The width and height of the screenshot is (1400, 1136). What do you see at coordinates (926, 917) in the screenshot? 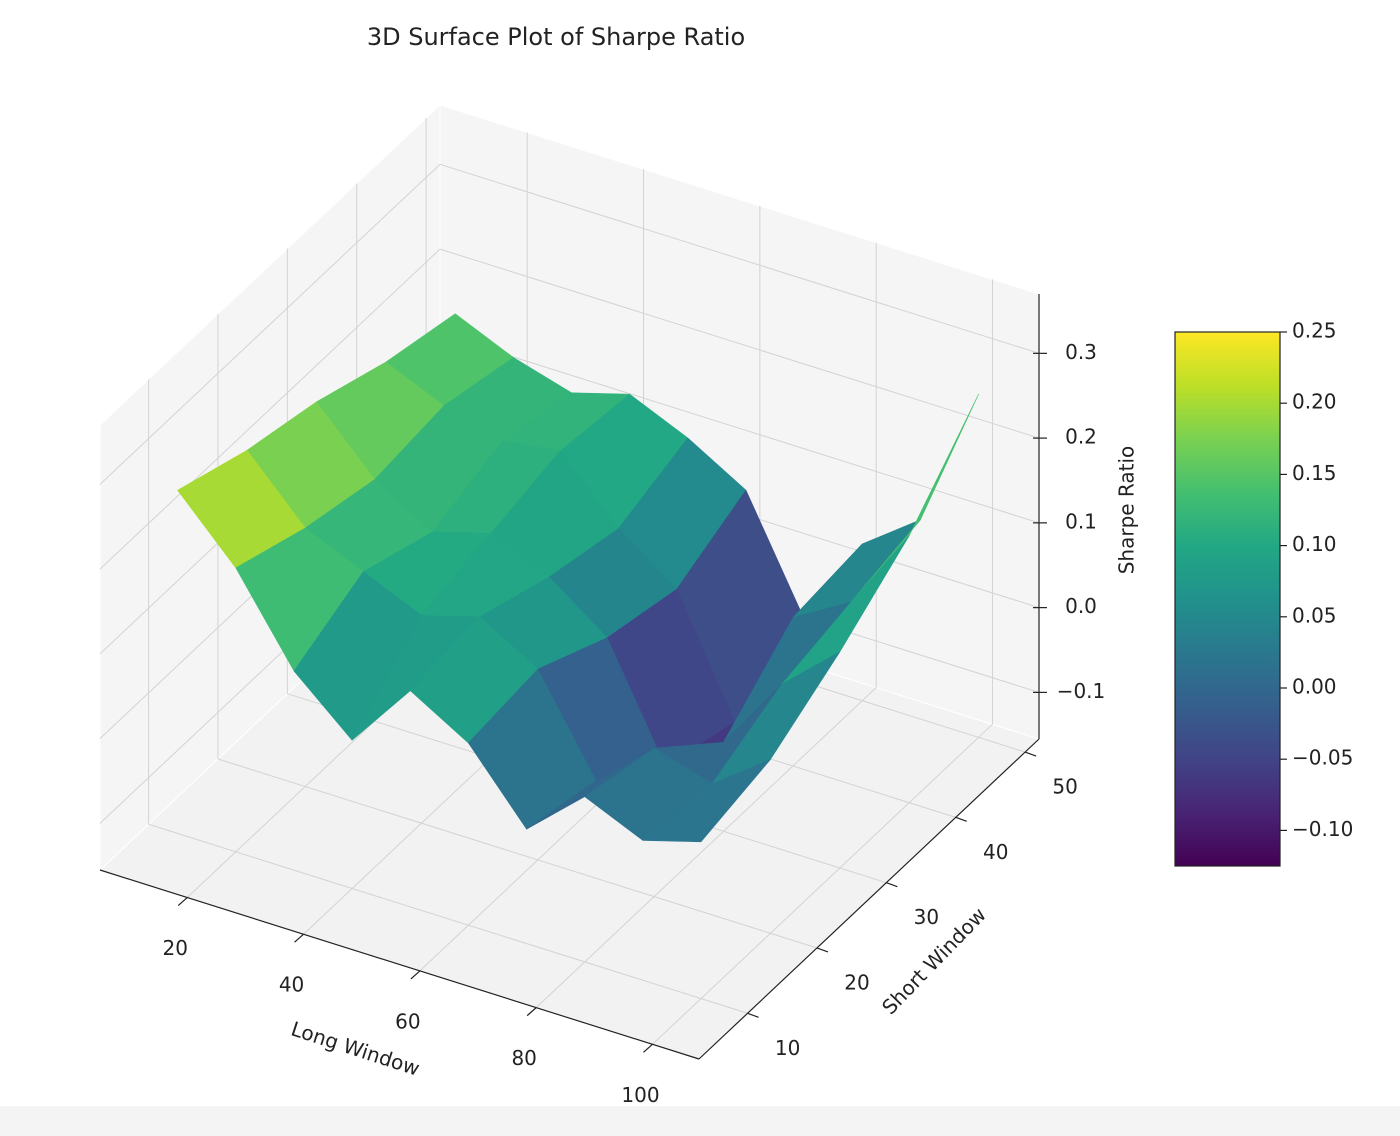
I see `y-tick-label: 30` at bounding box center [926, 917].